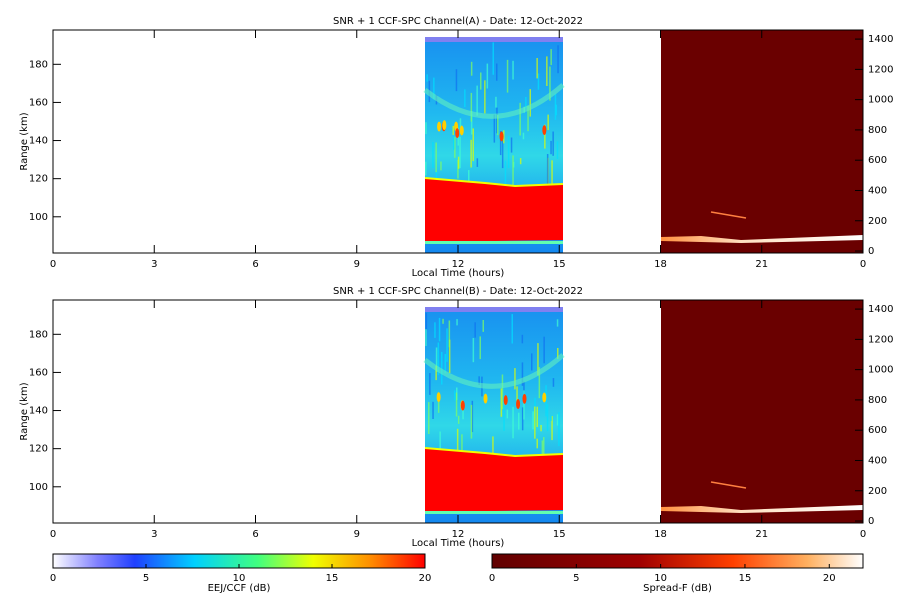 Image resolution: width=900 pixels, height=600 pixels. Describe the element at coordinates (239, 578) in the screenshot. I see `colorbar-tick-label: 10` at that location.